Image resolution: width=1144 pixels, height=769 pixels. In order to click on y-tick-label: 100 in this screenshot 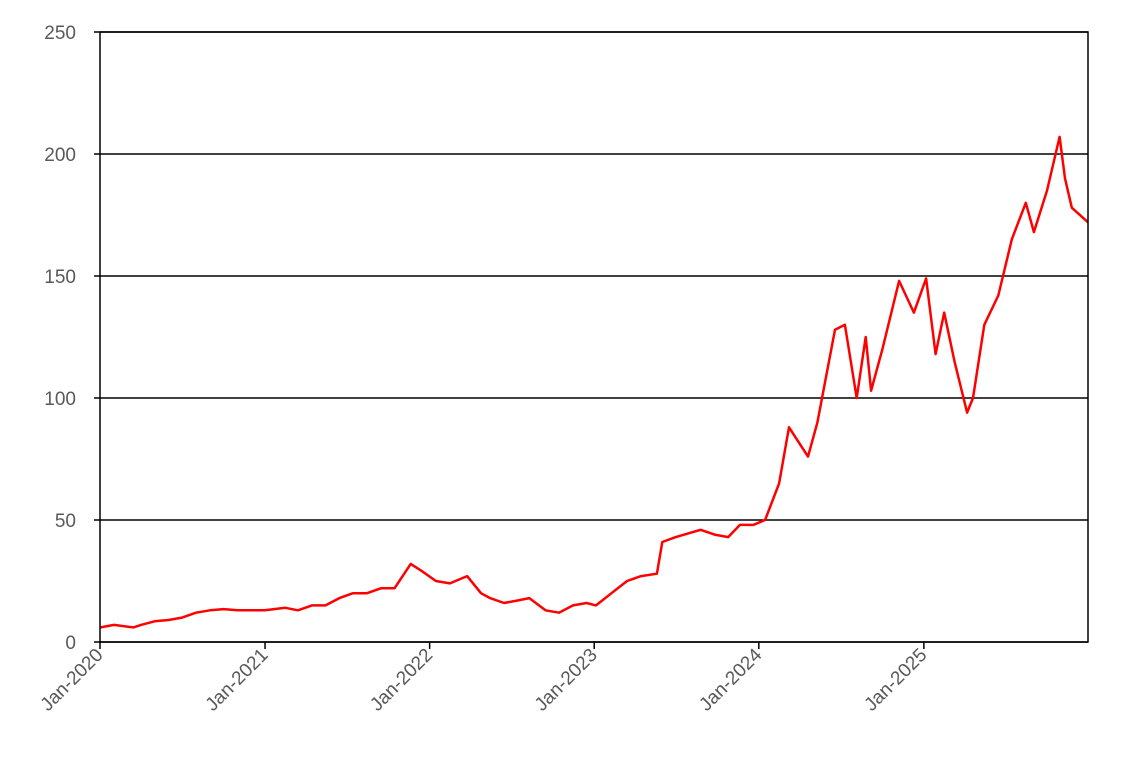, I will do `click(60, 399)`.